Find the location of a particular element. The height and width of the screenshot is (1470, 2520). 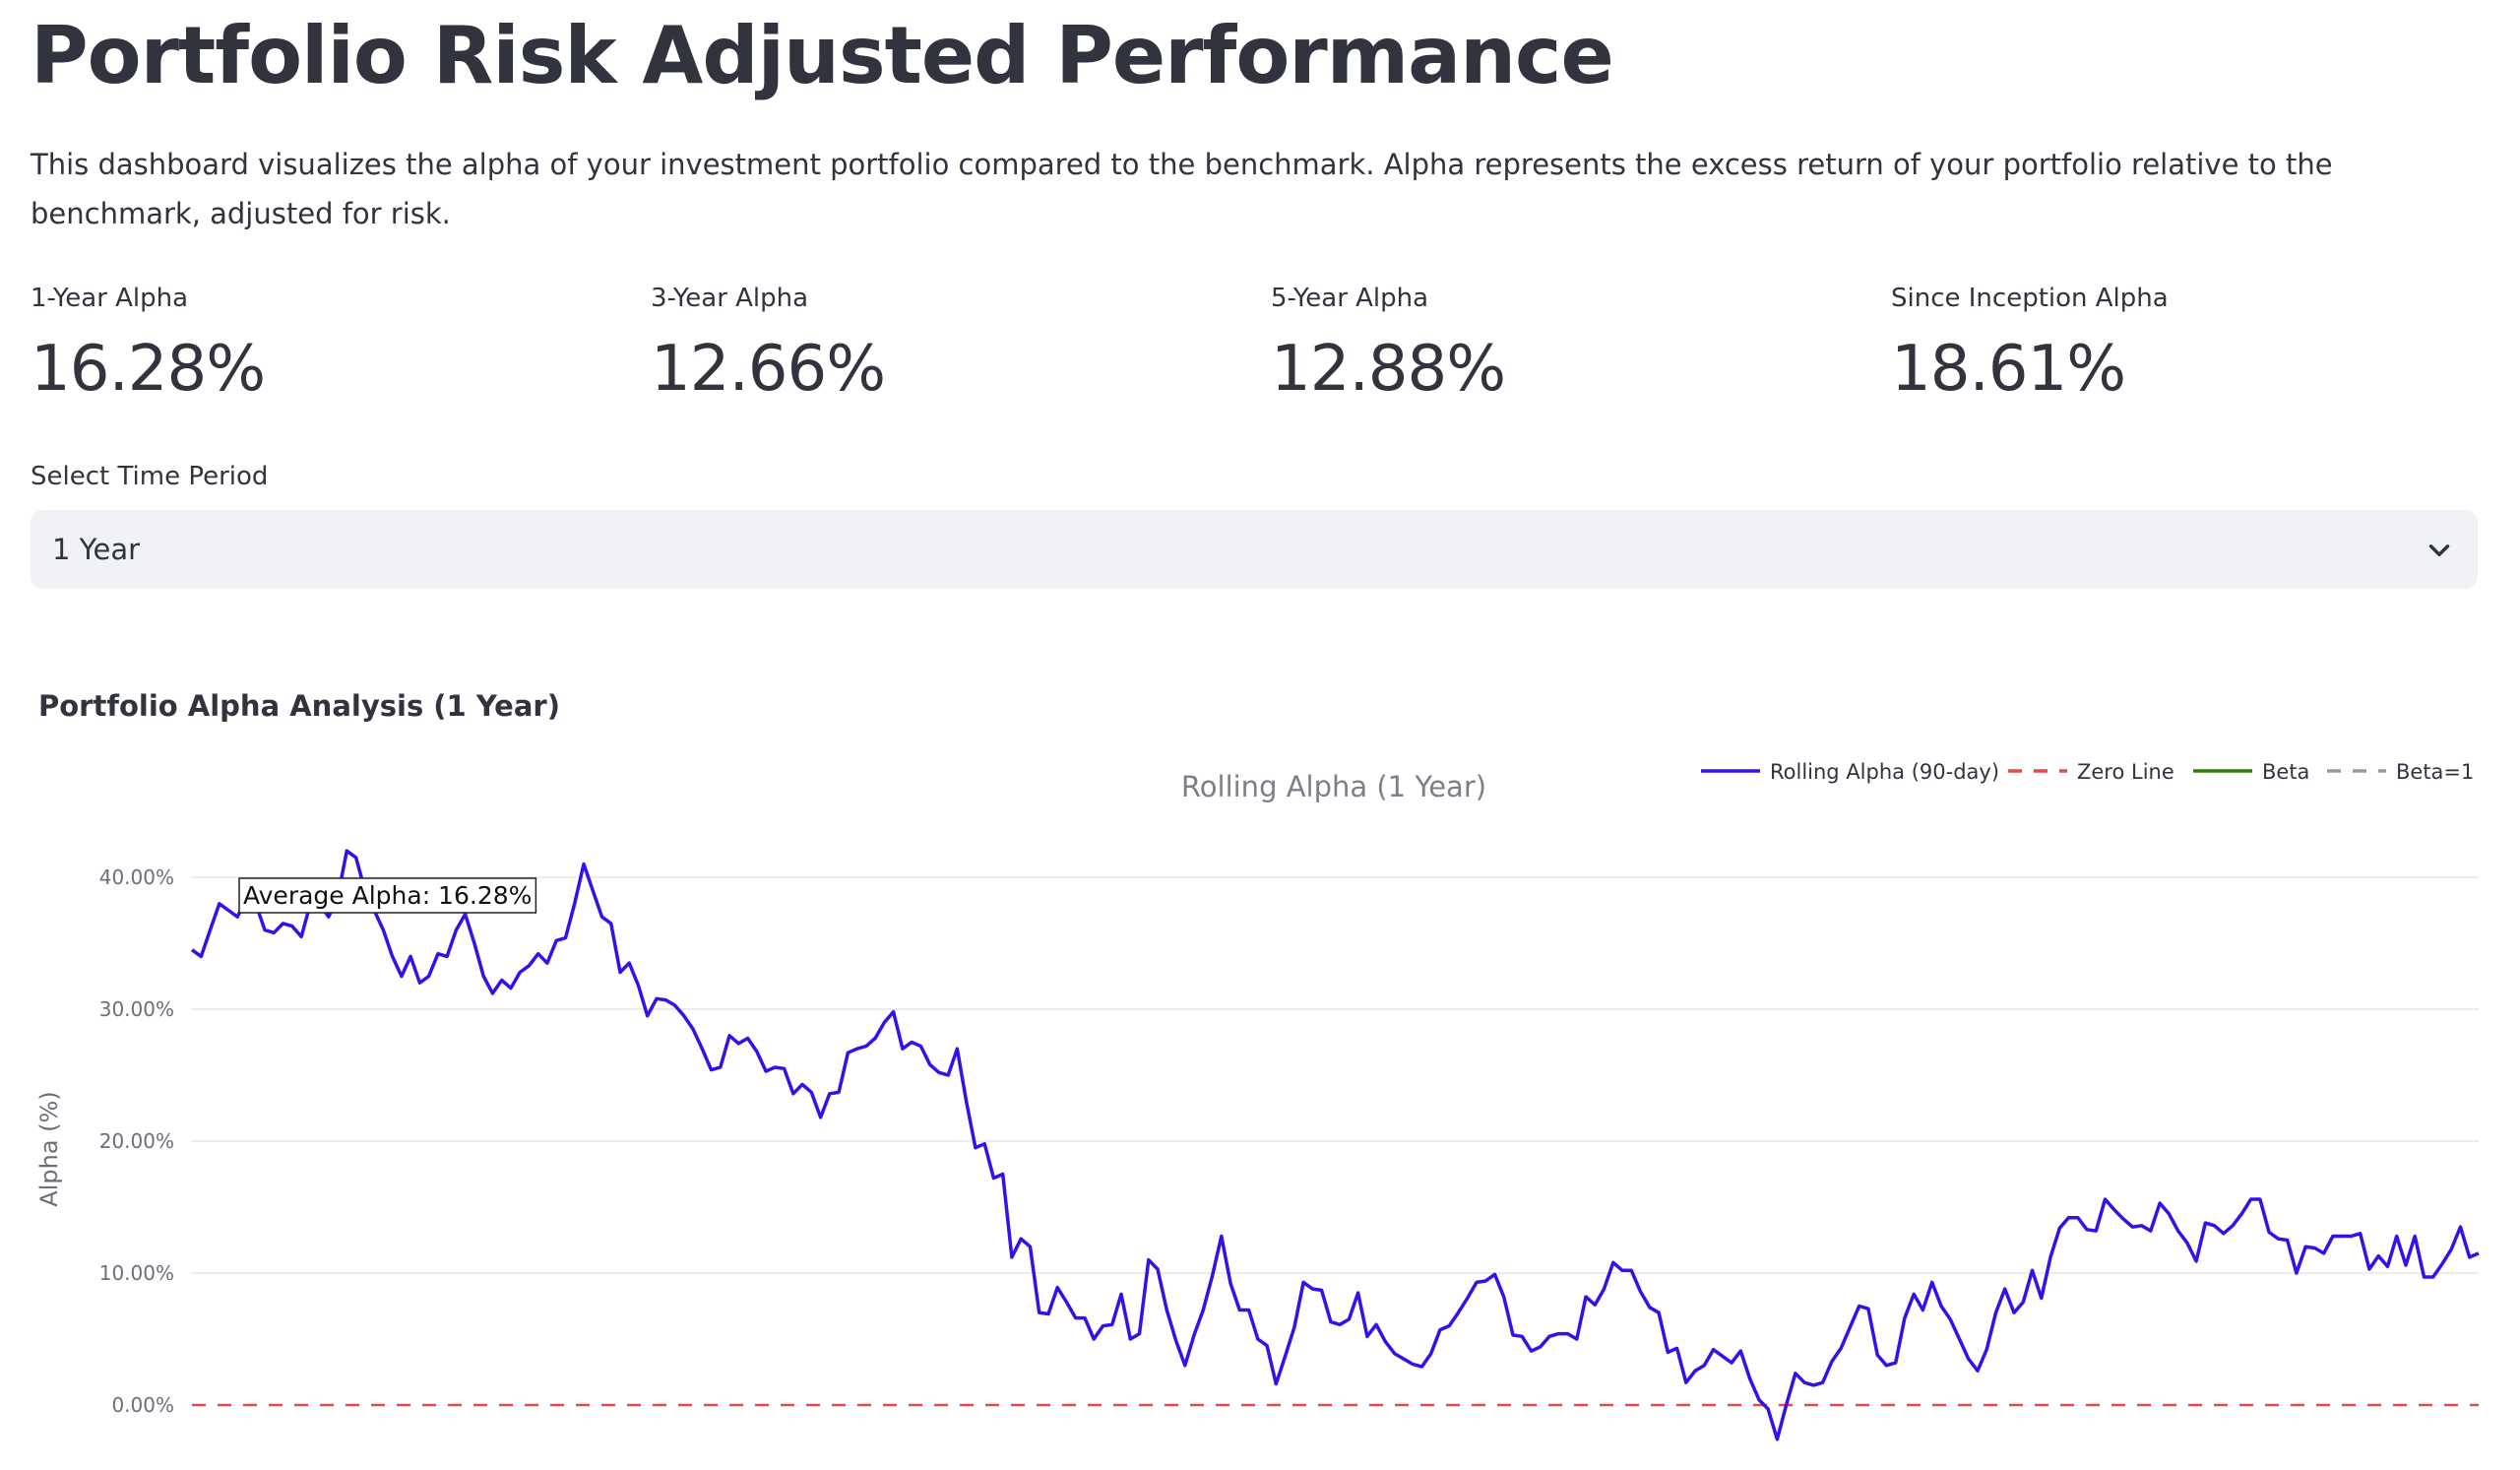

section-title: Portfolio Alpha Analysis (1 Year) is located at coordinates (299, 706).